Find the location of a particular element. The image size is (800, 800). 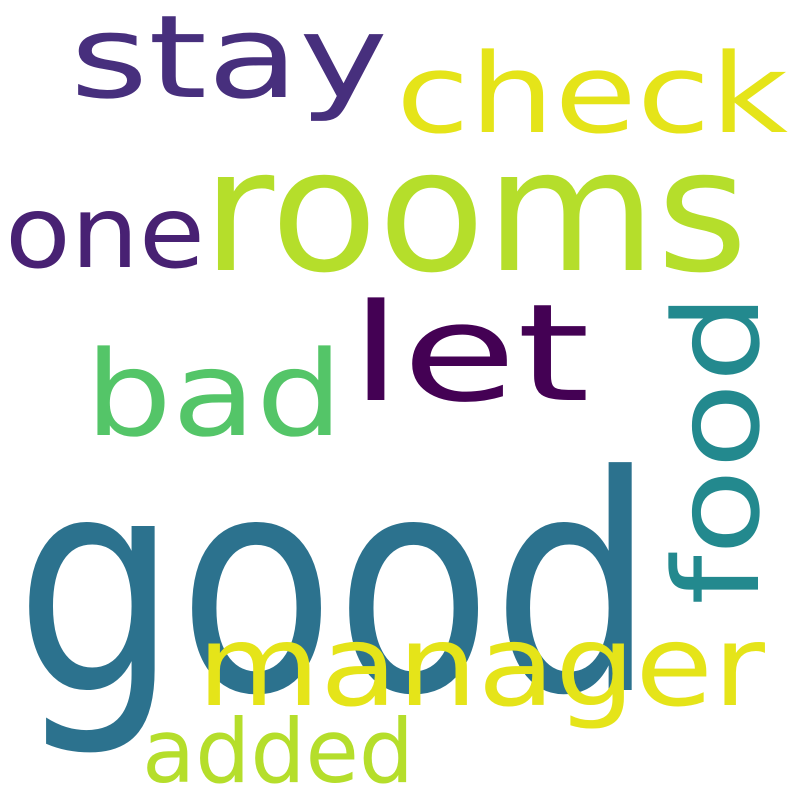

word-added: added is located at coordinates (278, 750).